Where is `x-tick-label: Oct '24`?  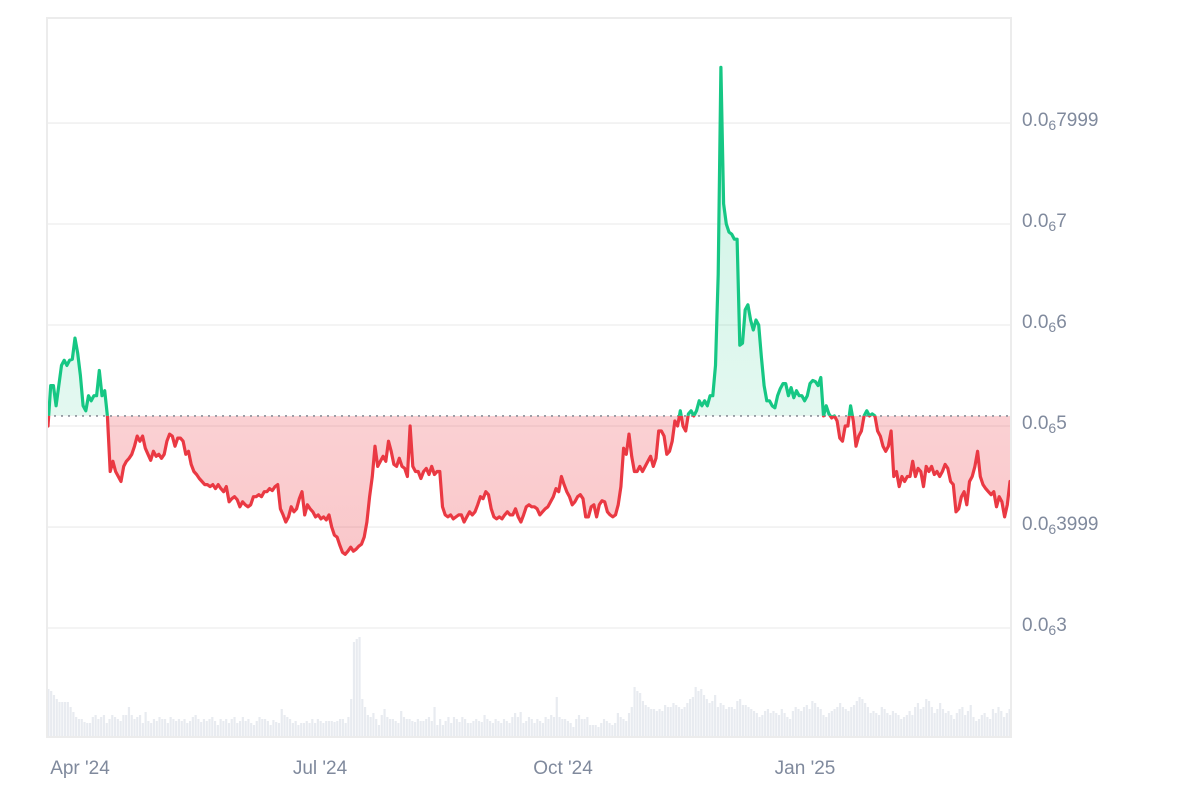
x-tick-label: Oct '24 is located at coordinates (563, 768).